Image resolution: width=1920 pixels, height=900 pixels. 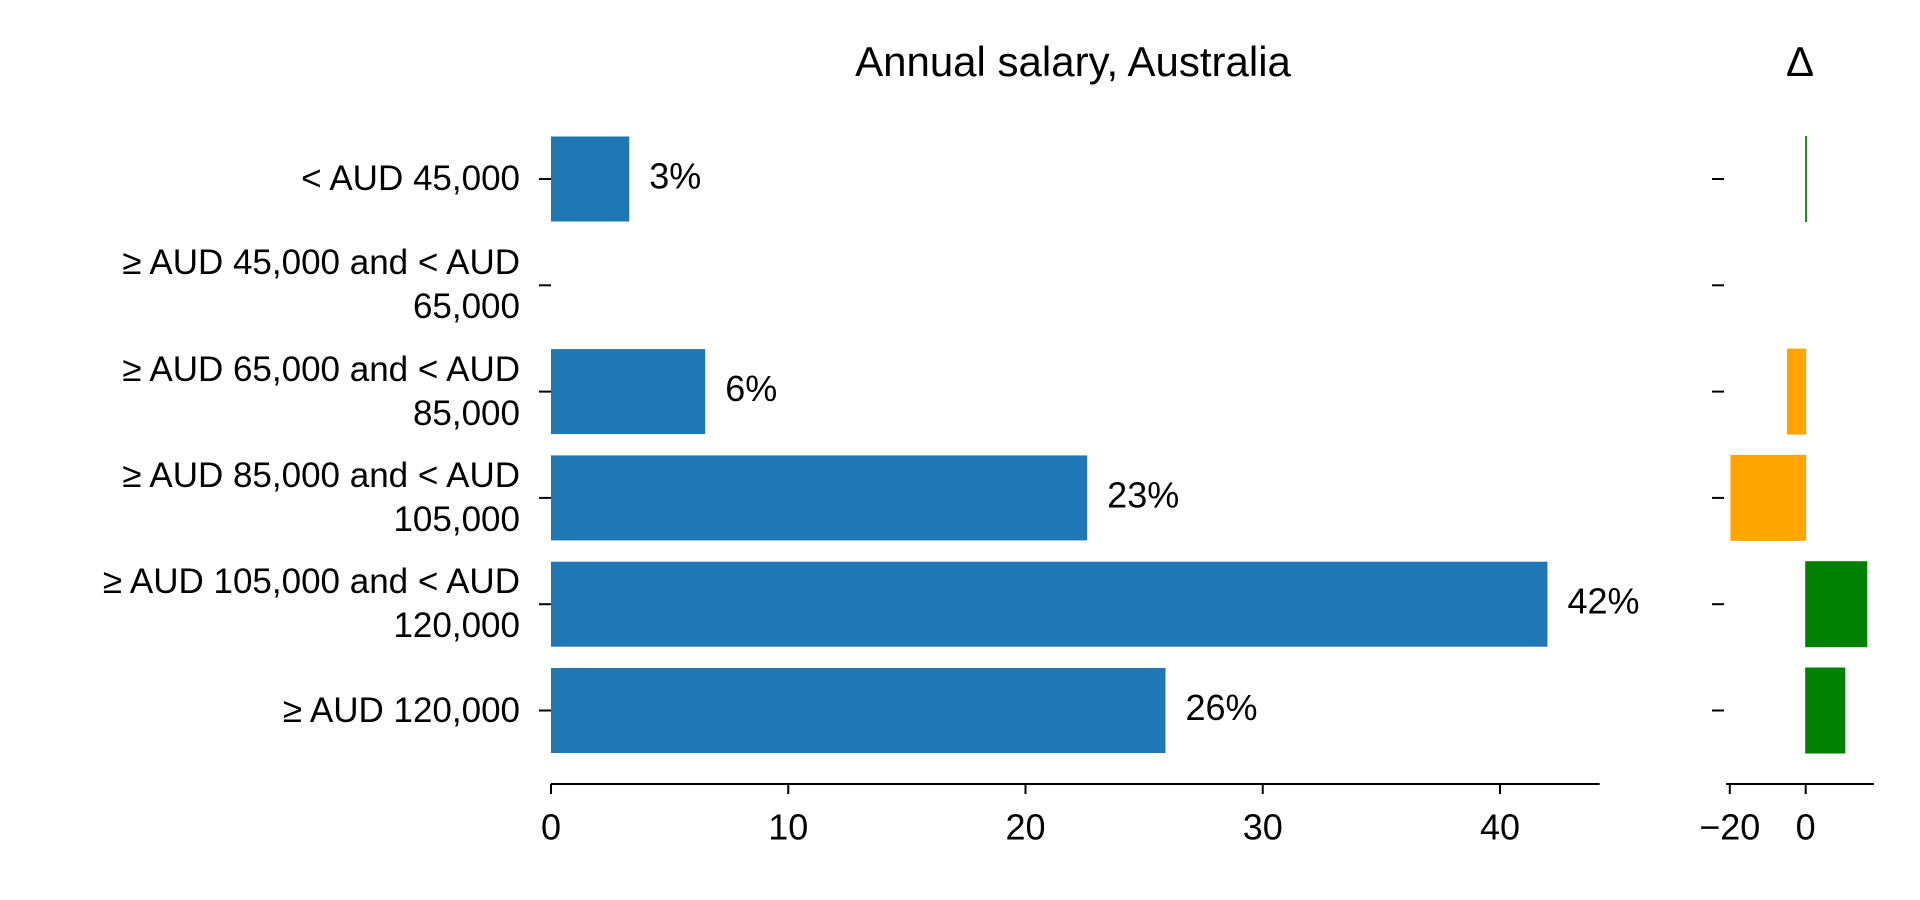 What do you see at coordinates (751, 388) in the screenshot?
I see `value-label: 6%` at bounding box center [751, 388].